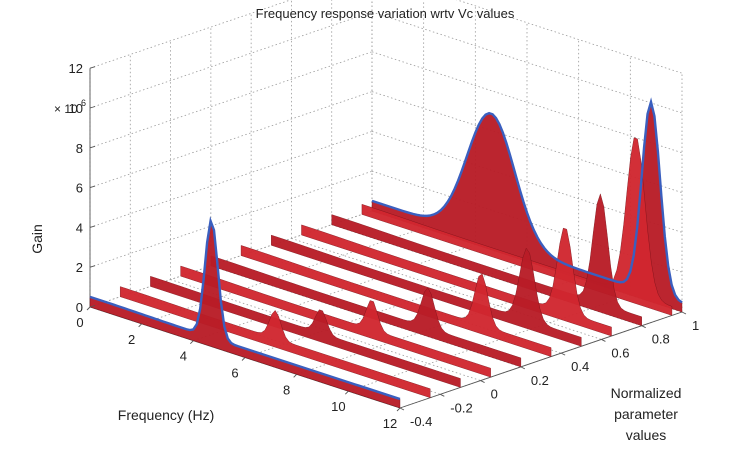  What do you see at coordinates (66, 109) in the screenshot?
I see `z-multiplier-label: × 10` at bounding box center [66, 109].